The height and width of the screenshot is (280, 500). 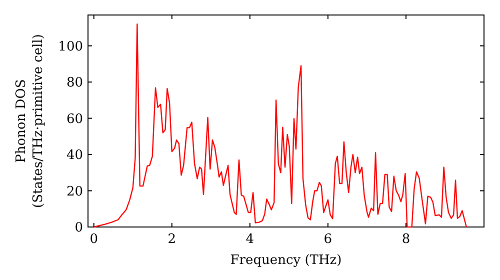 What do you see at coordinates (172, 239) in the screenshot?
I see `x-tick-label: 2` at bounding box center [172, 239].